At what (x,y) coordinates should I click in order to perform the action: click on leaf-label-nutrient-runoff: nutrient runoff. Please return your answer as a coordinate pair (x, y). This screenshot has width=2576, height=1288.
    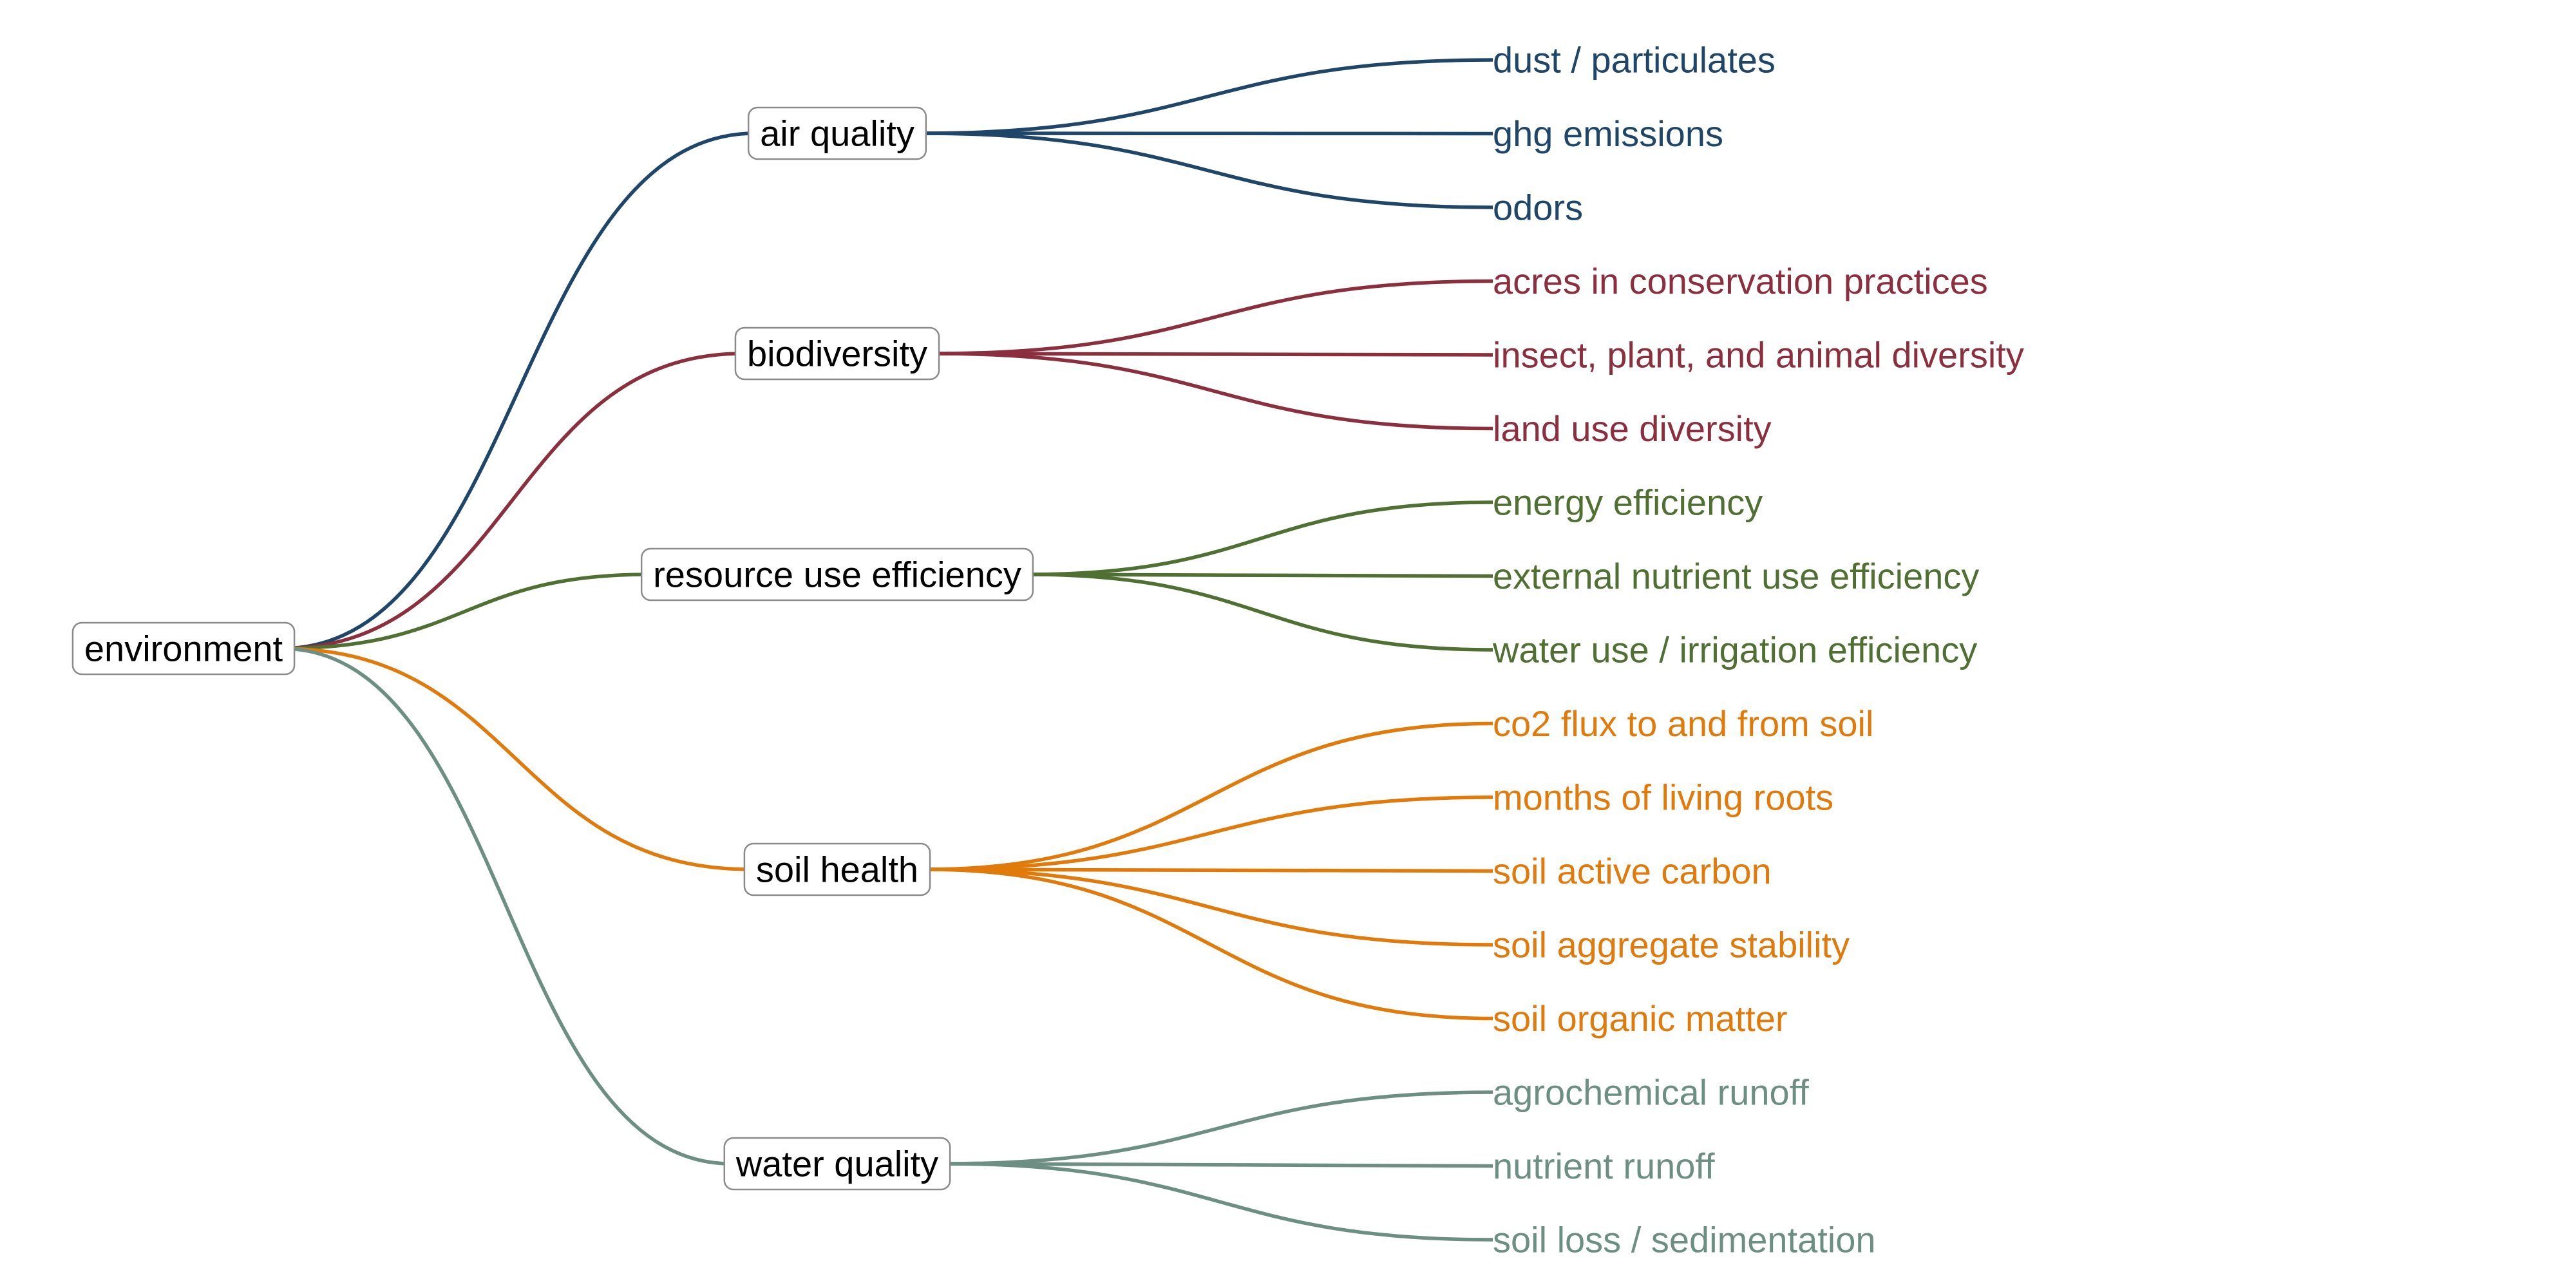
    Looking at the image, I should click on (1604, 1166).